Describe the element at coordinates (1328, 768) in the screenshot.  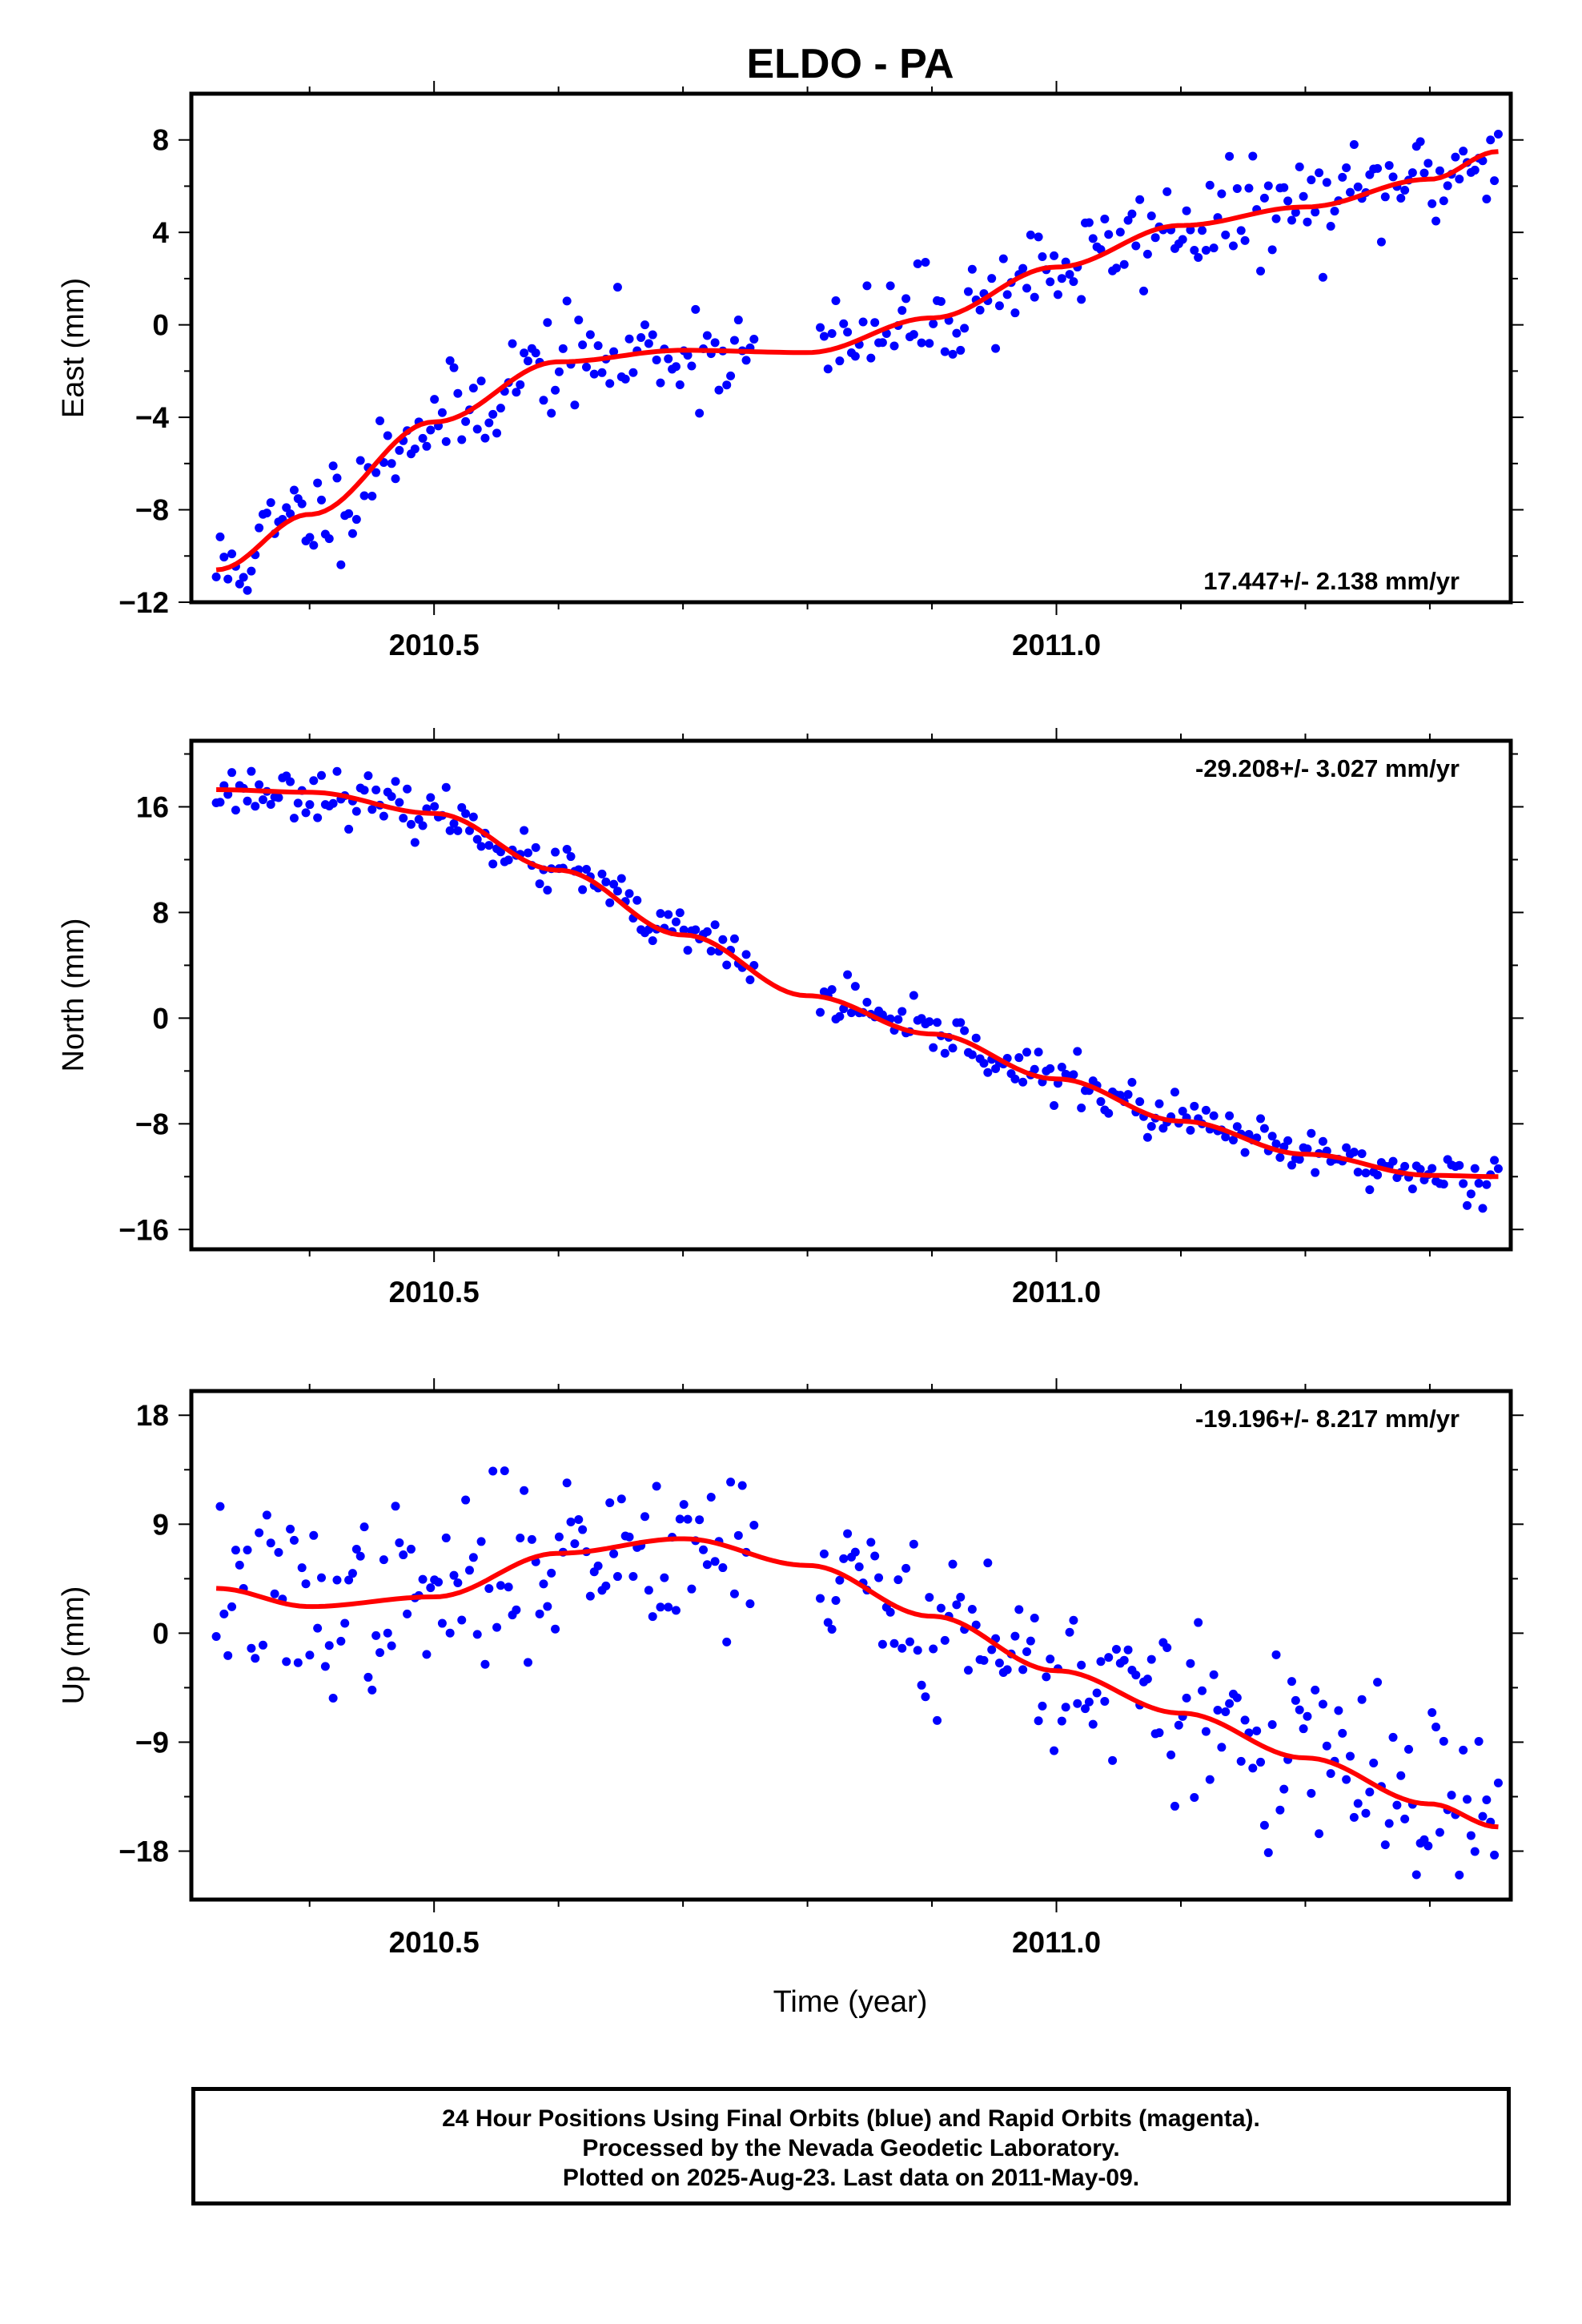
I see `rate-label: -29.208+/- 3.027 mm/yr` at that location.